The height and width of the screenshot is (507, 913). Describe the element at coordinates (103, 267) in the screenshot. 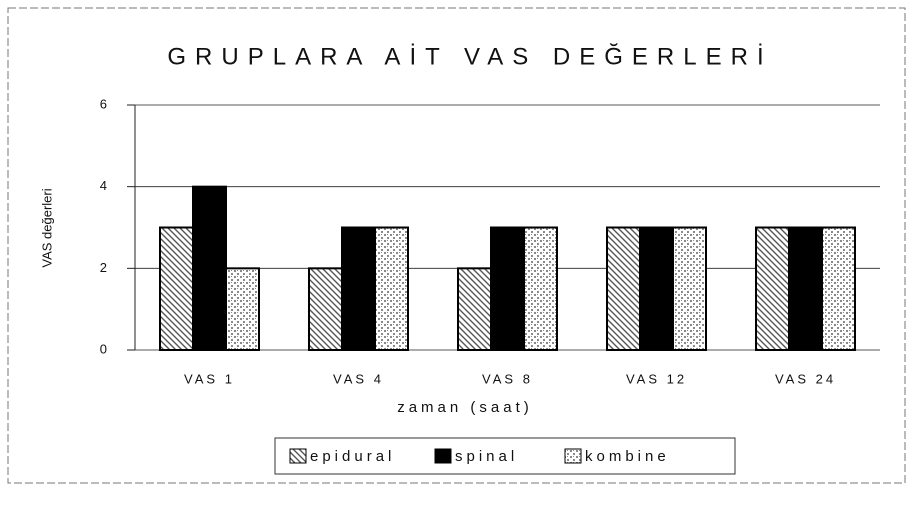

I see `y-tick-label: 2` at that location.